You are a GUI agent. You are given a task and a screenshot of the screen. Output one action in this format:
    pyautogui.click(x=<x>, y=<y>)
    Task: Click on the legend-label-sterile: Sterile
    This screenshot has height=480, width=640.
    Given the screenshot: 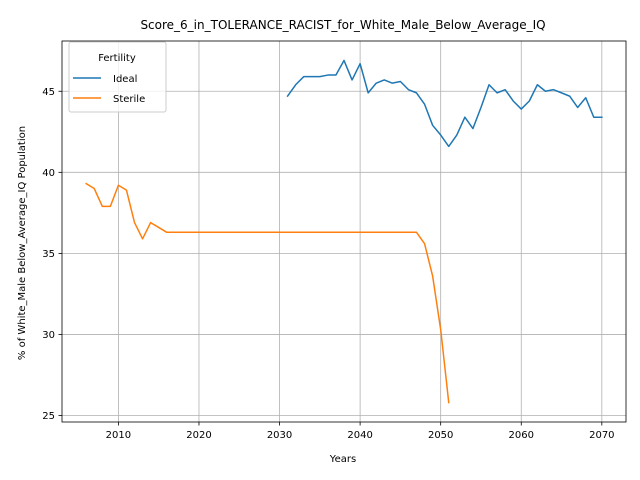 What is the action you would take?
    pyautogui.click(x=129, y=99)
    